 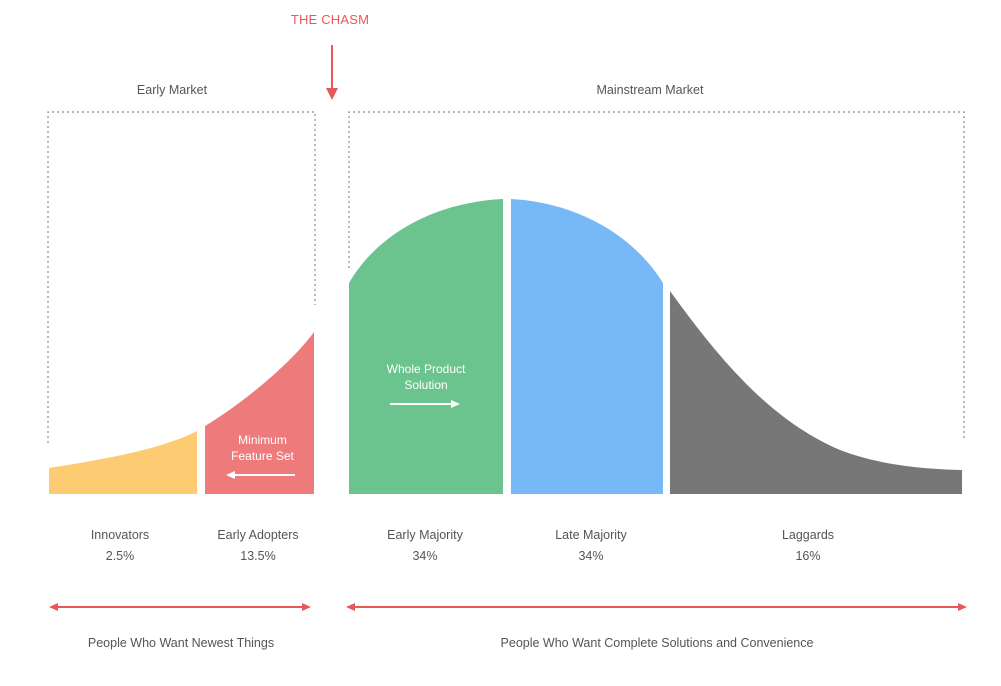 I want to click on early-market-box, so click(x=181, y=277).